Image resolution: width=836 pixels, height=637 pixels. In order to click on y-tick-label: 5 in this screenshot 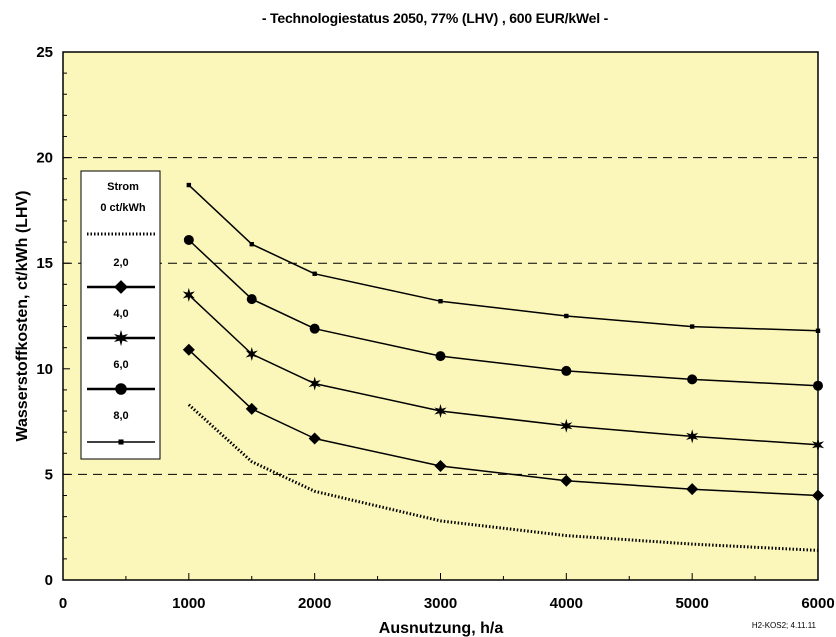, I will do `click(49, 474)`.